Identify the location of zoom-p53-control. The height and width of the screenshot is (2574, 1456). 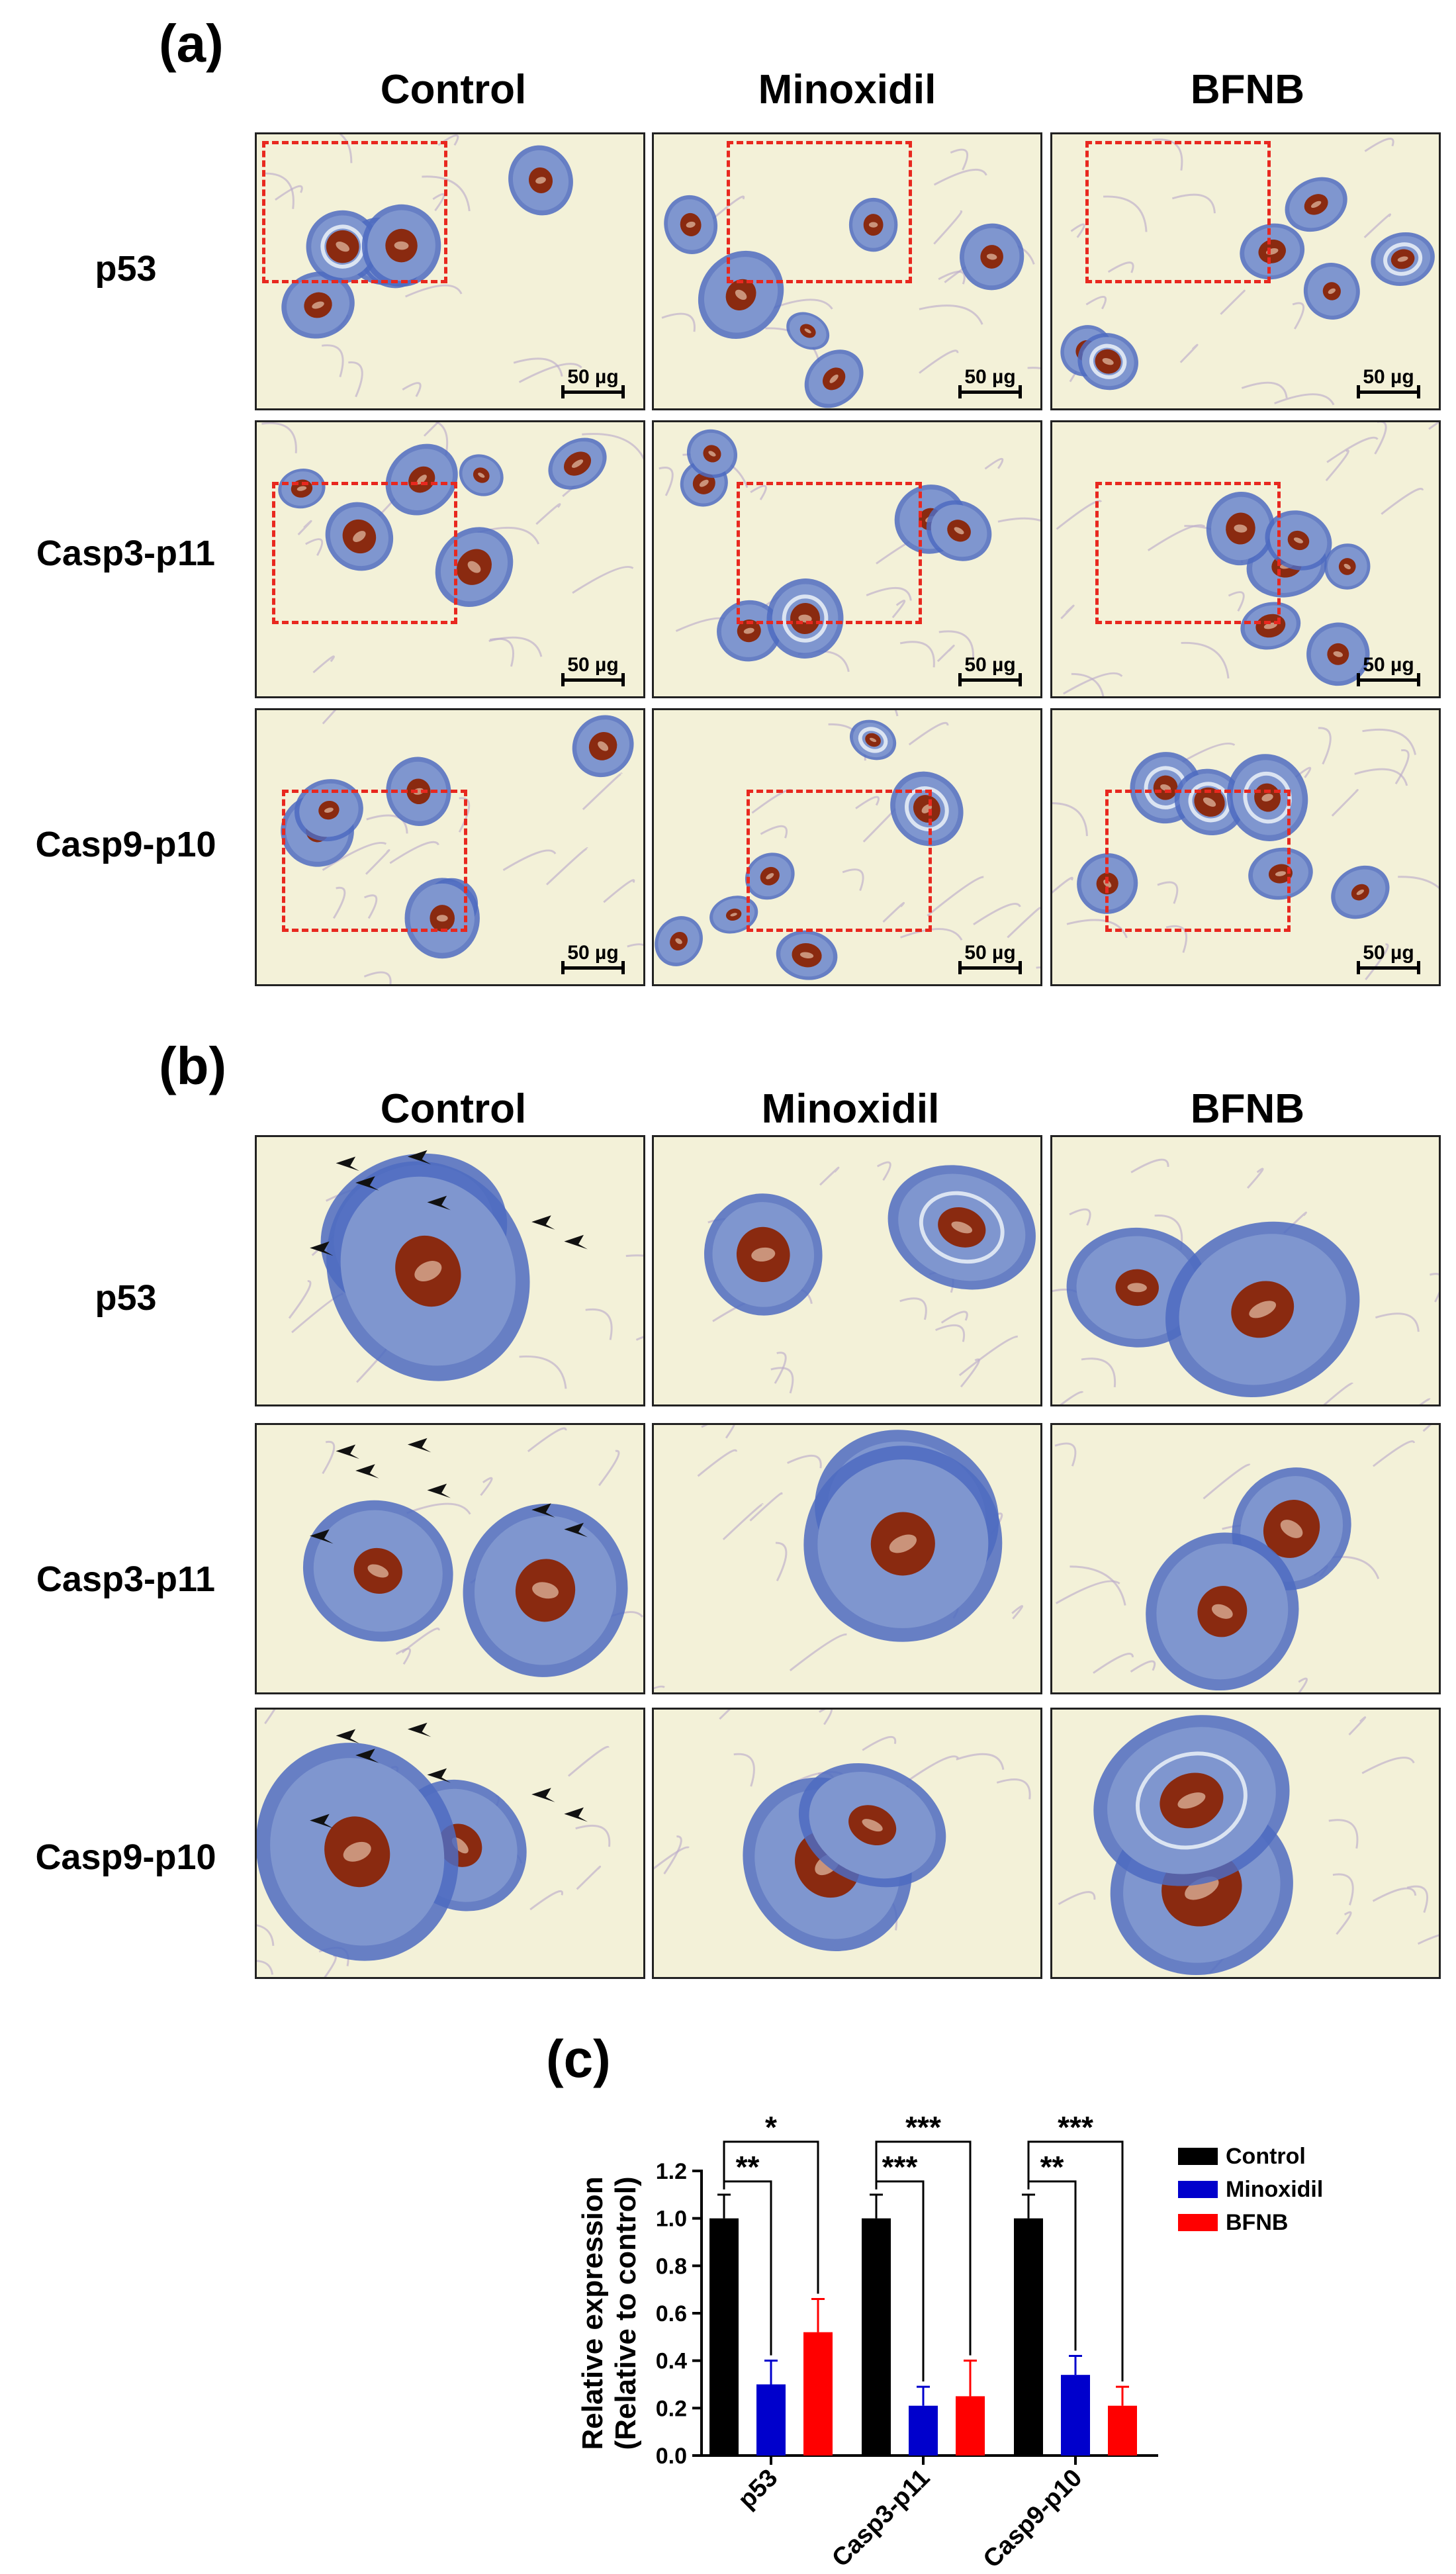
(450, 1271).